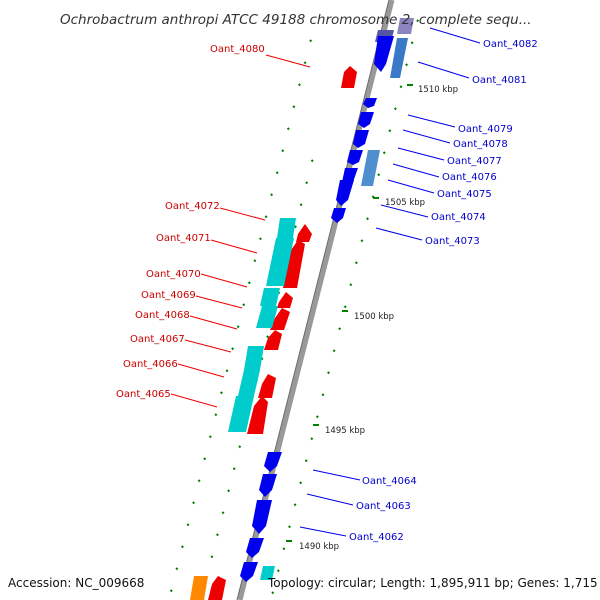  Describe the element at coordinates (237, 49) in the screenshot. I see `label-oant-4080: Oant_4080` at that location.